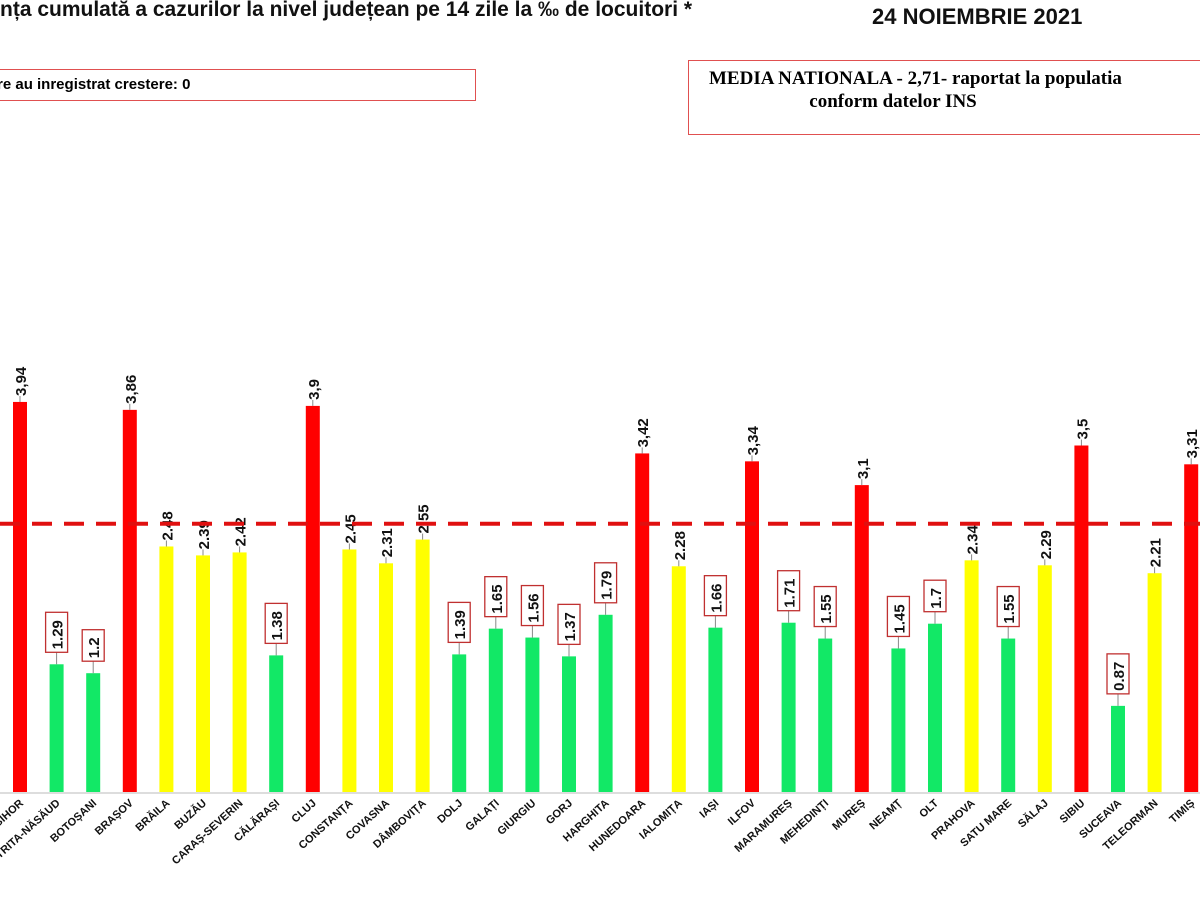  I want to click on category-label: CLUJ, so click(303, 811).